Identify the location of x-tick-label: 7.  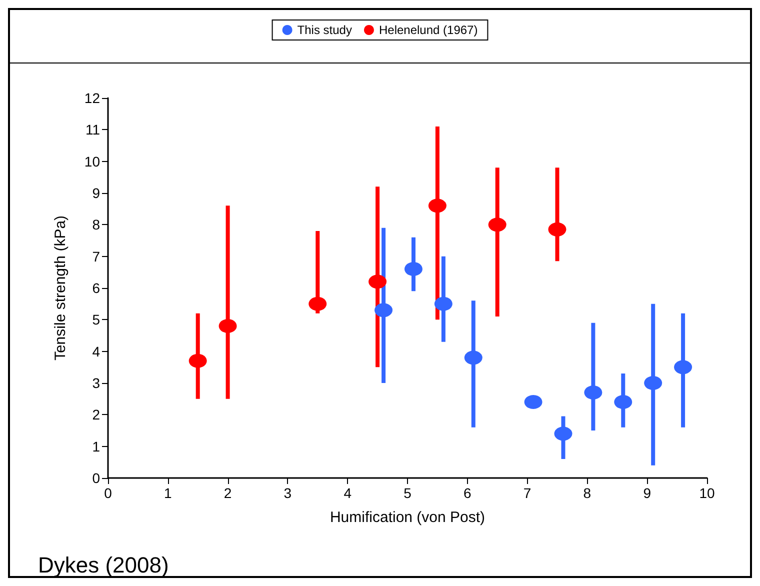
(527, 493).